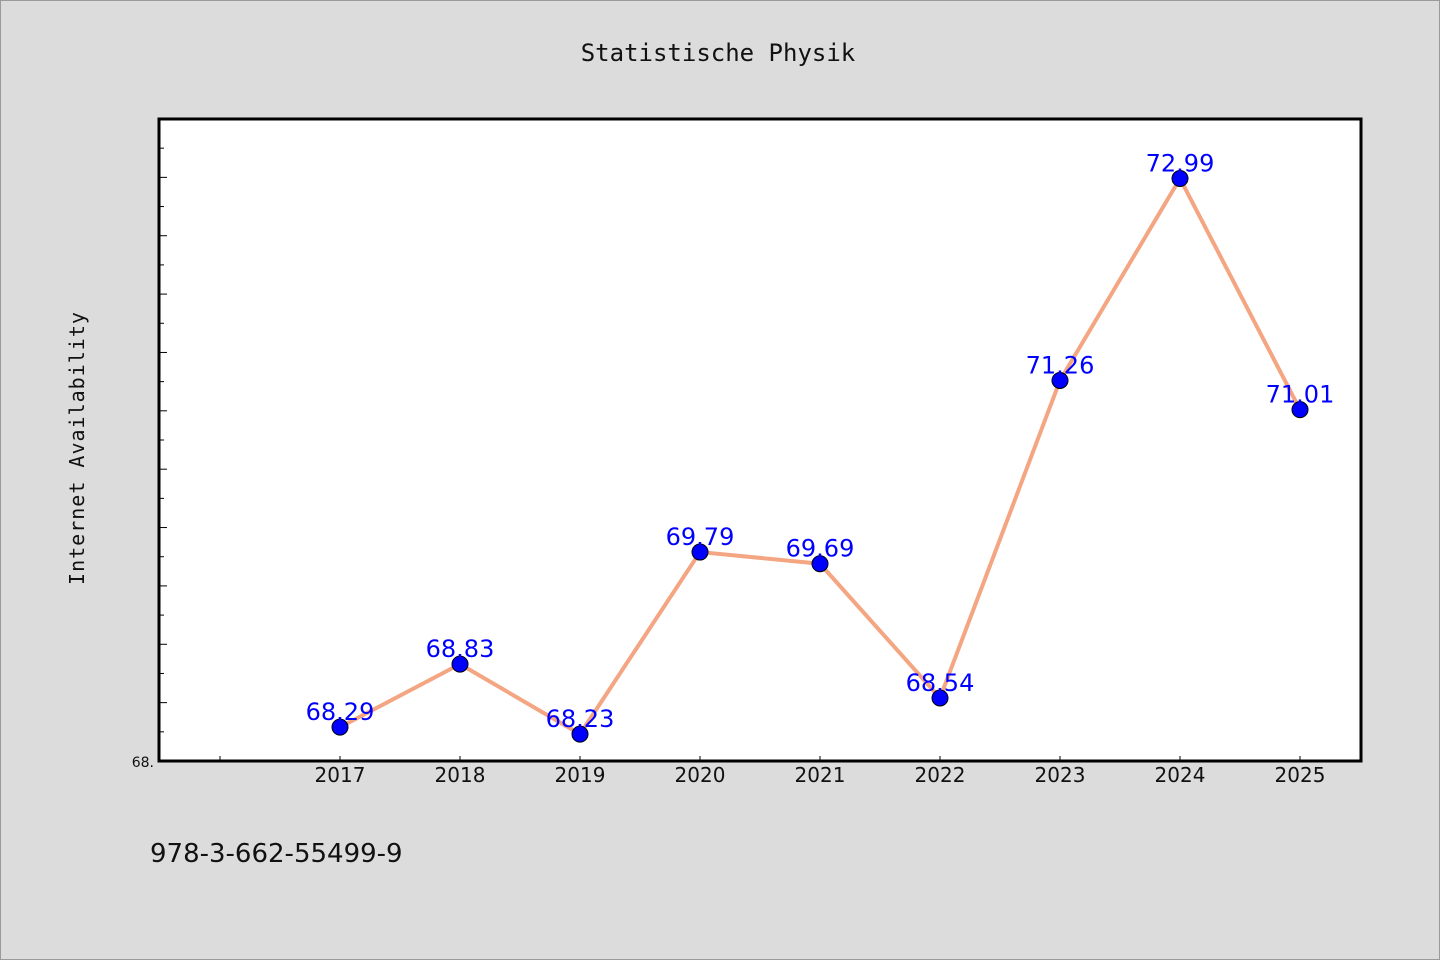 The width and height of the screenshot is (1440, 960). I want to click on x-tick-label: 2022, so click(940, 775).